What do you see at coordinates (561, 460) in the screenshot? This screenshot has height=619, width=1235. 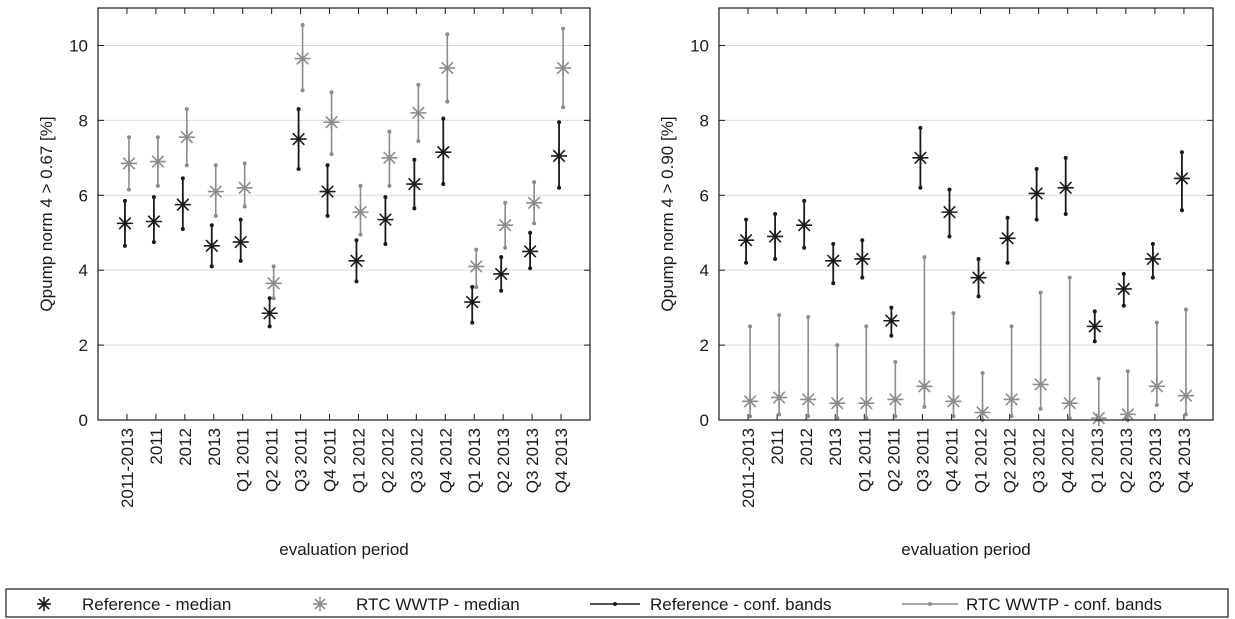 I see `x-tick-label: Q4 2013` at bounding box center [561, 460].